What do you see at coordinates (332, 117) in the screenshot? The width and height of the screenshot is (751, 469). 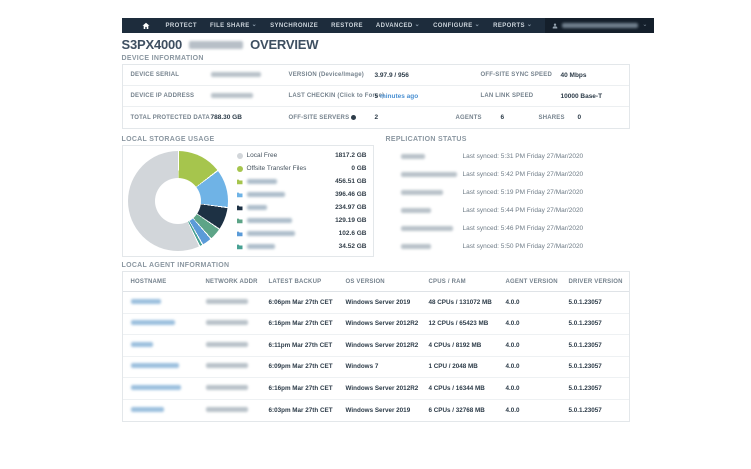 I see `offsite-servers-label: OFF-SITE SERVERS` at bounding box center [332, 117].